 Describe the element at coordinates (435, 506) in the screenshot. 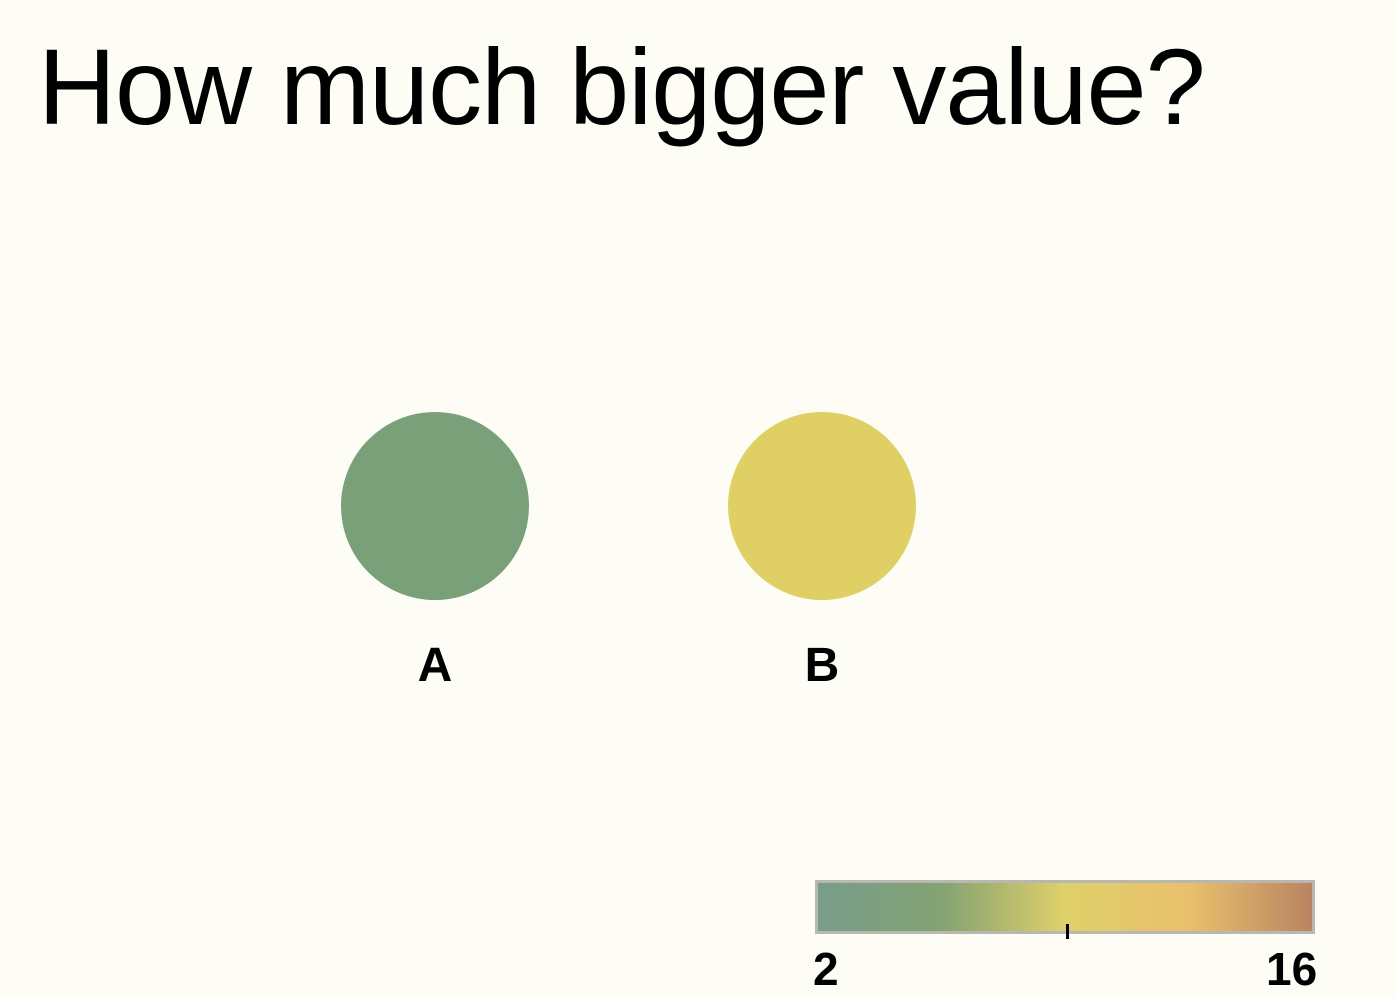

I see `circle-a` at that location.